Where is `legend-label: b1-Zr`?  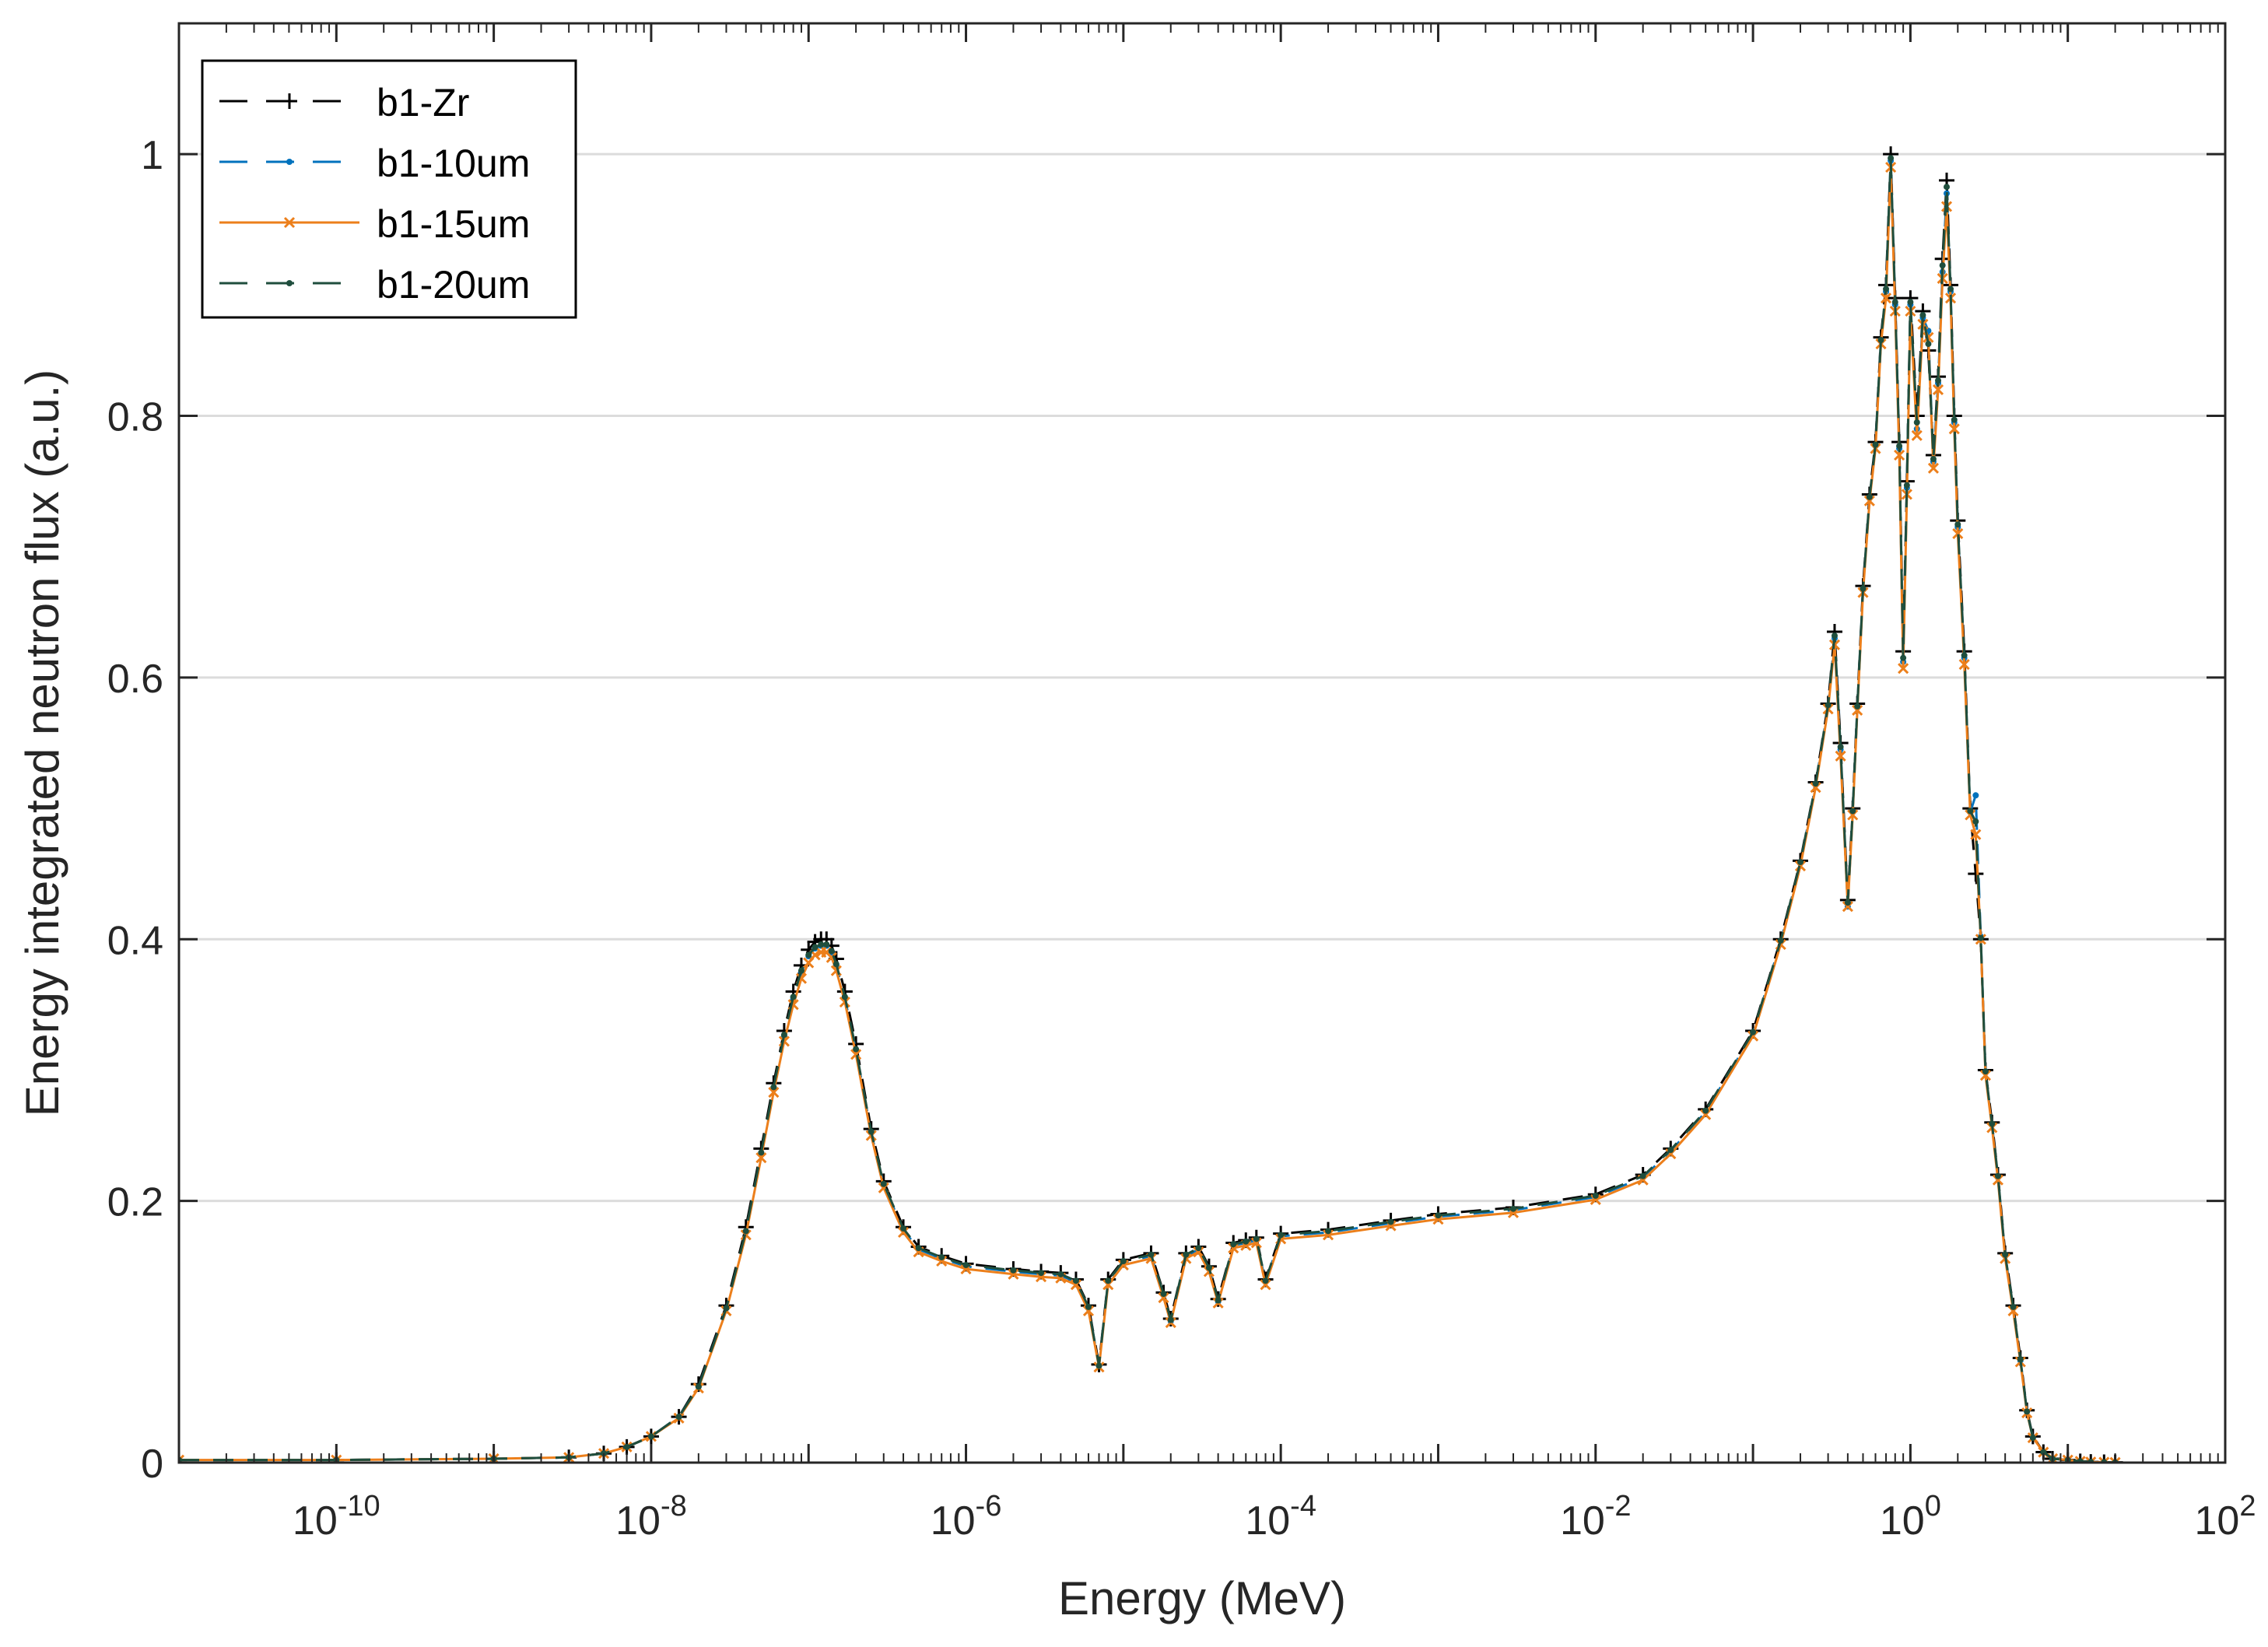 legend-label: b1-Zr is located at coordinates (423, 103).